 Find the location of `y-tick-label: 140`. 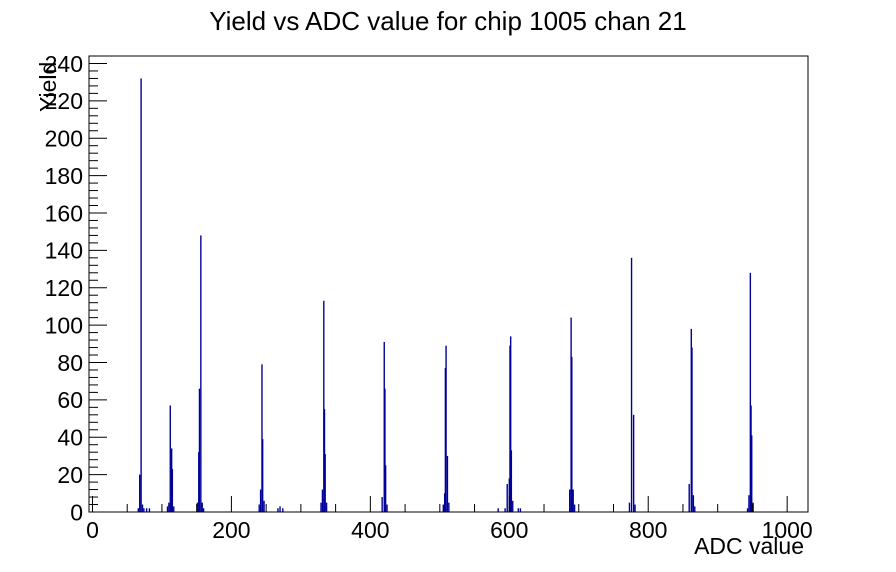

y-tick-label: 140 is located at coordinates (64, 251).